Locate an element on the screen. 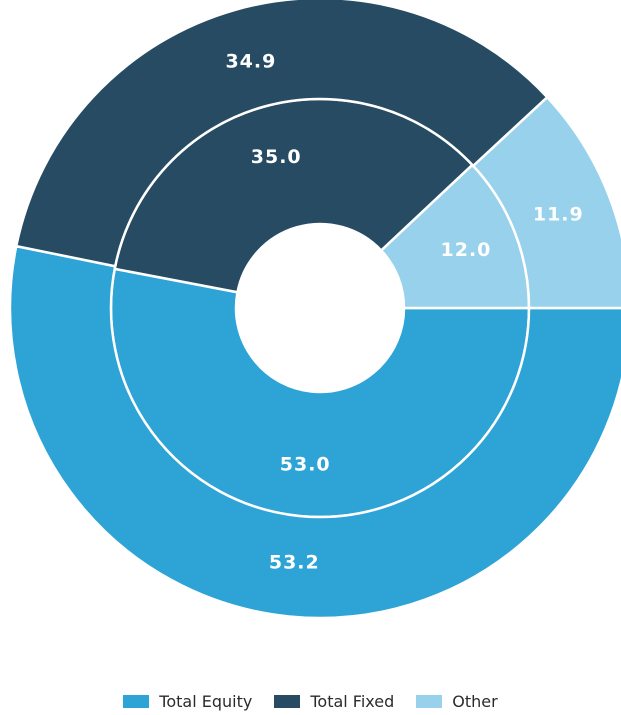 The width and height of the screenshot is (621, 715). legend-swatch-total-equity is located at coordinates (136, 701).